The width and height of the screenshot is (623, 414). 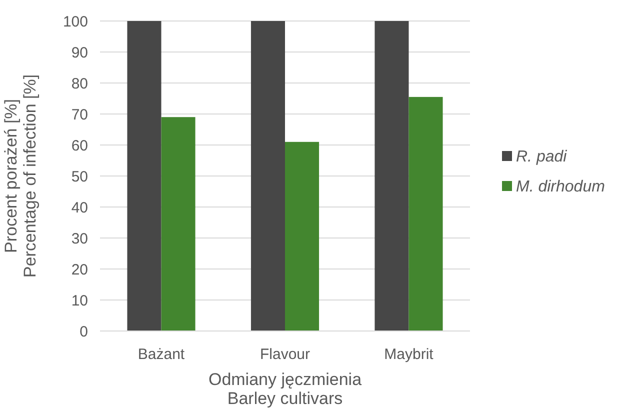 I want to click on x-tick-label: Maybrit, so click(x=409, y=354).